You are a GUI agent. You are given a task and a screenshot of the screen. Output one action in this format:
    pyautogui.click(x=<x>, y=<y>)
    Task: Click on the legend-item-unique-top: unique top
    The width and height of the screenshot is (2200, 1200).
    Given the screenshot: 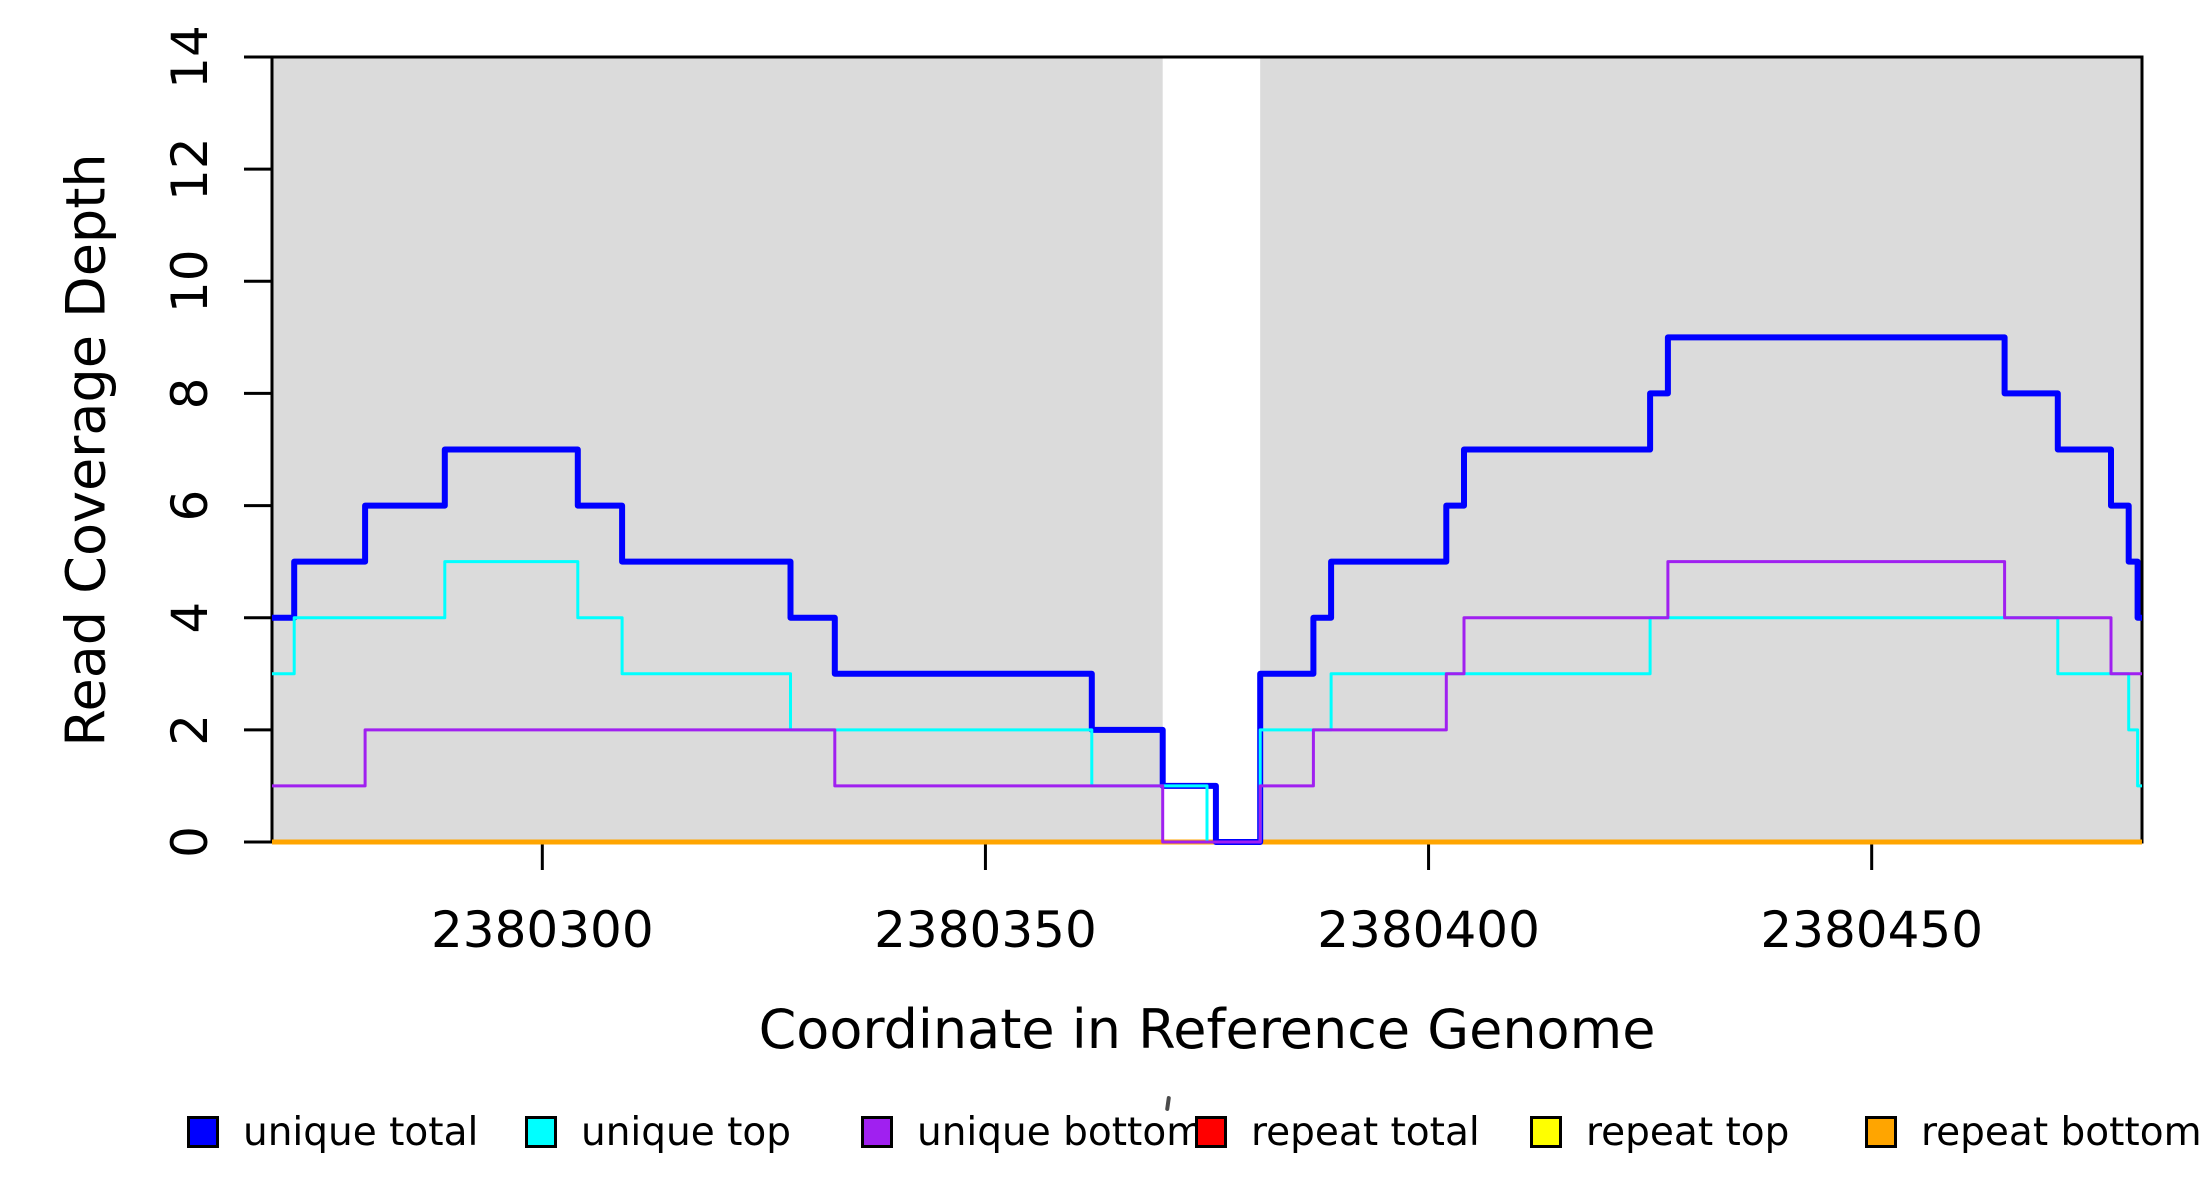 What is the action you would take?
    pyautogui.click(x=658, y=1132)
    